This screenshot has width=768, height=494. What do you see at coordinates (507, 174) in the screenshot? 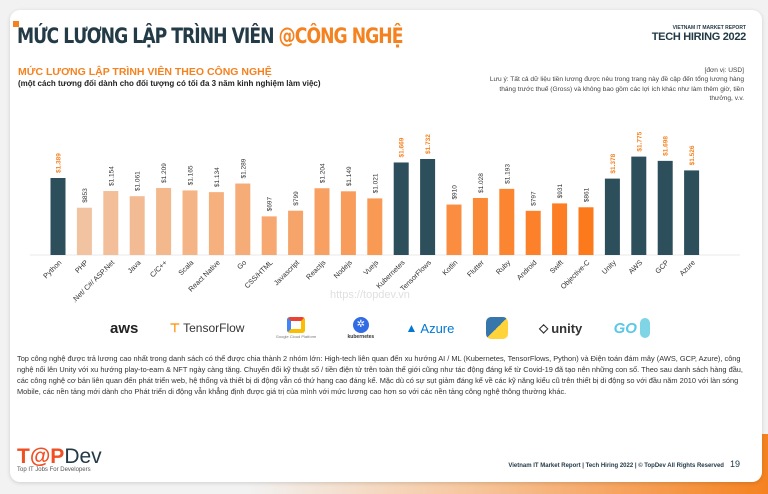
I see `data-label: $1.193` at bounding box center [507, 174].